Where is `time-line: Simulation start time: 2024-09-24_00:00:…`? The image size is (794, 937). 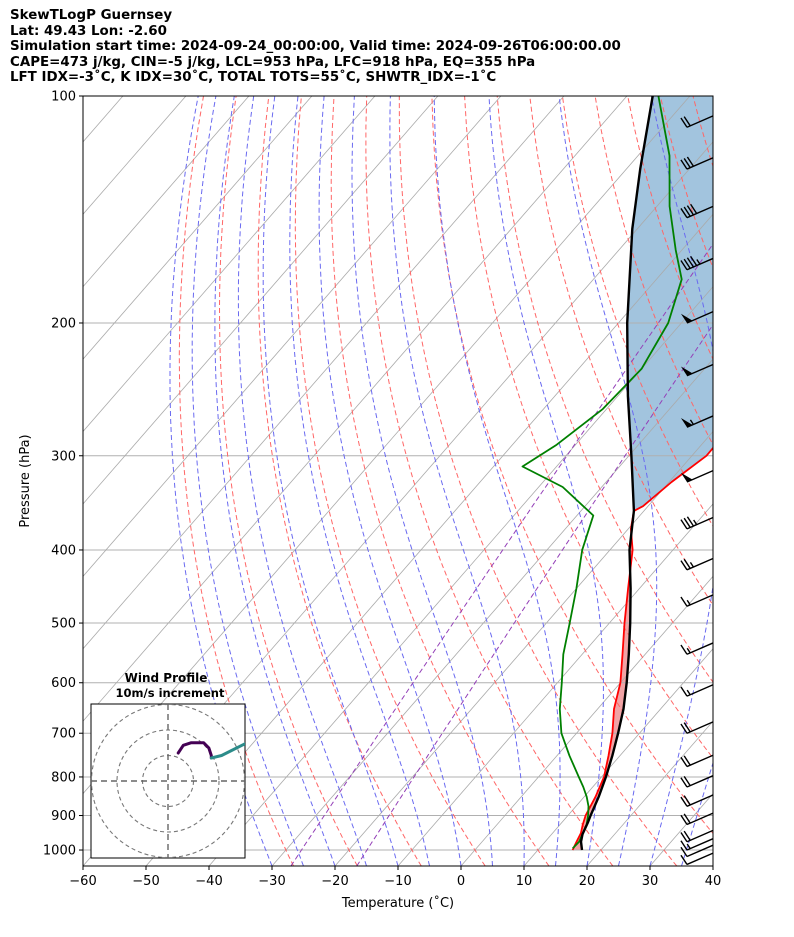
time-line: Simulation start time: 2024-09-24_00:00:… is located at coordinates (315, 47).